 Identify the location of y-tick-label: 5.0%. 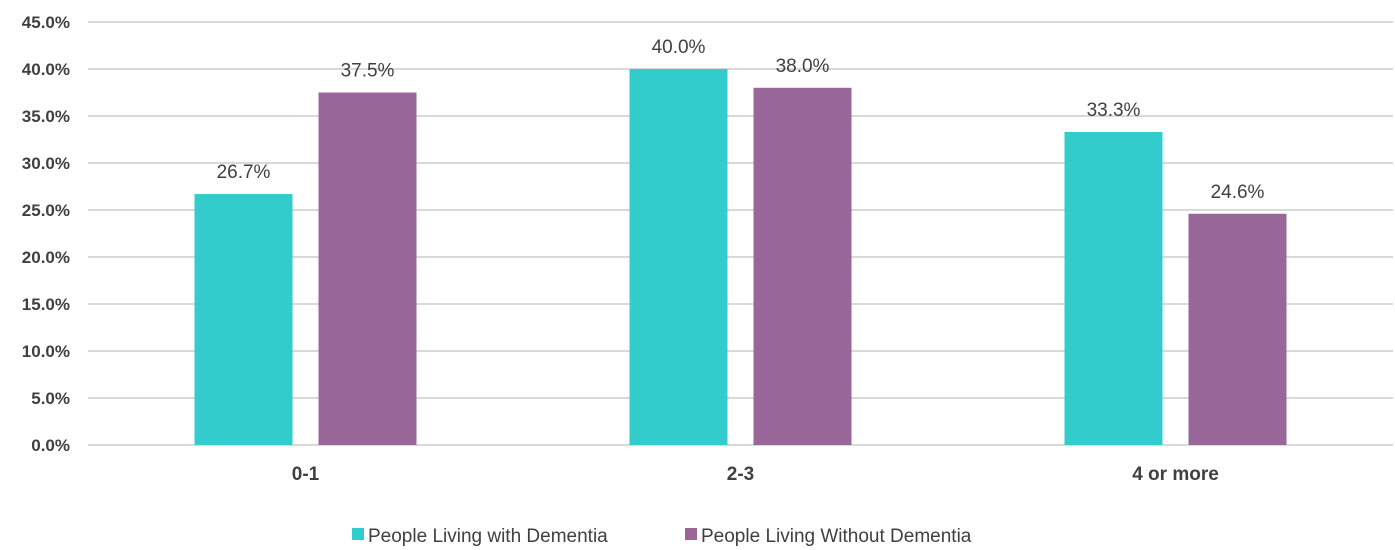
(50, 398).